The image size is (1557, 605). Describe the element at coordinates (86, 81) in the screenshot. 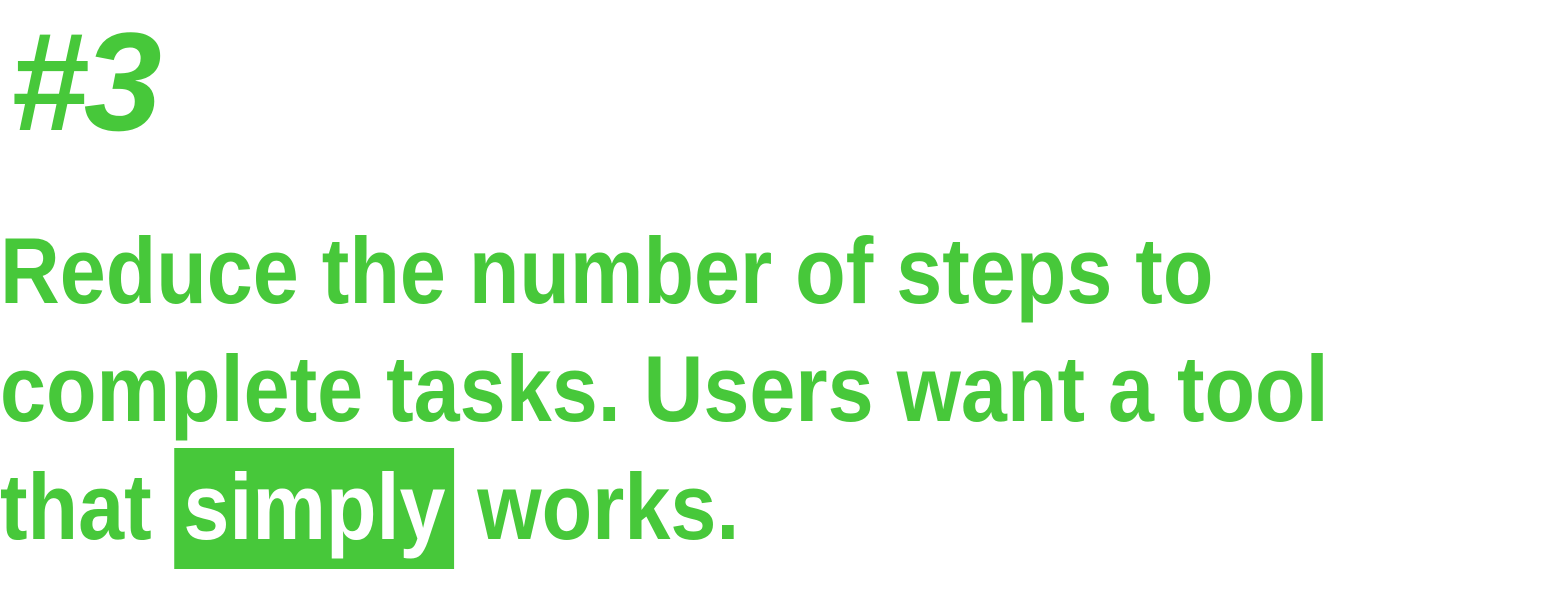

I see `heading-number: #3` at that location.